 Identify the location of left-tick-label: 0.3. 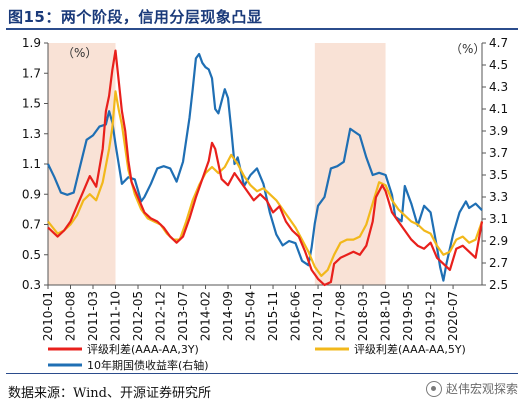
(31, 285).